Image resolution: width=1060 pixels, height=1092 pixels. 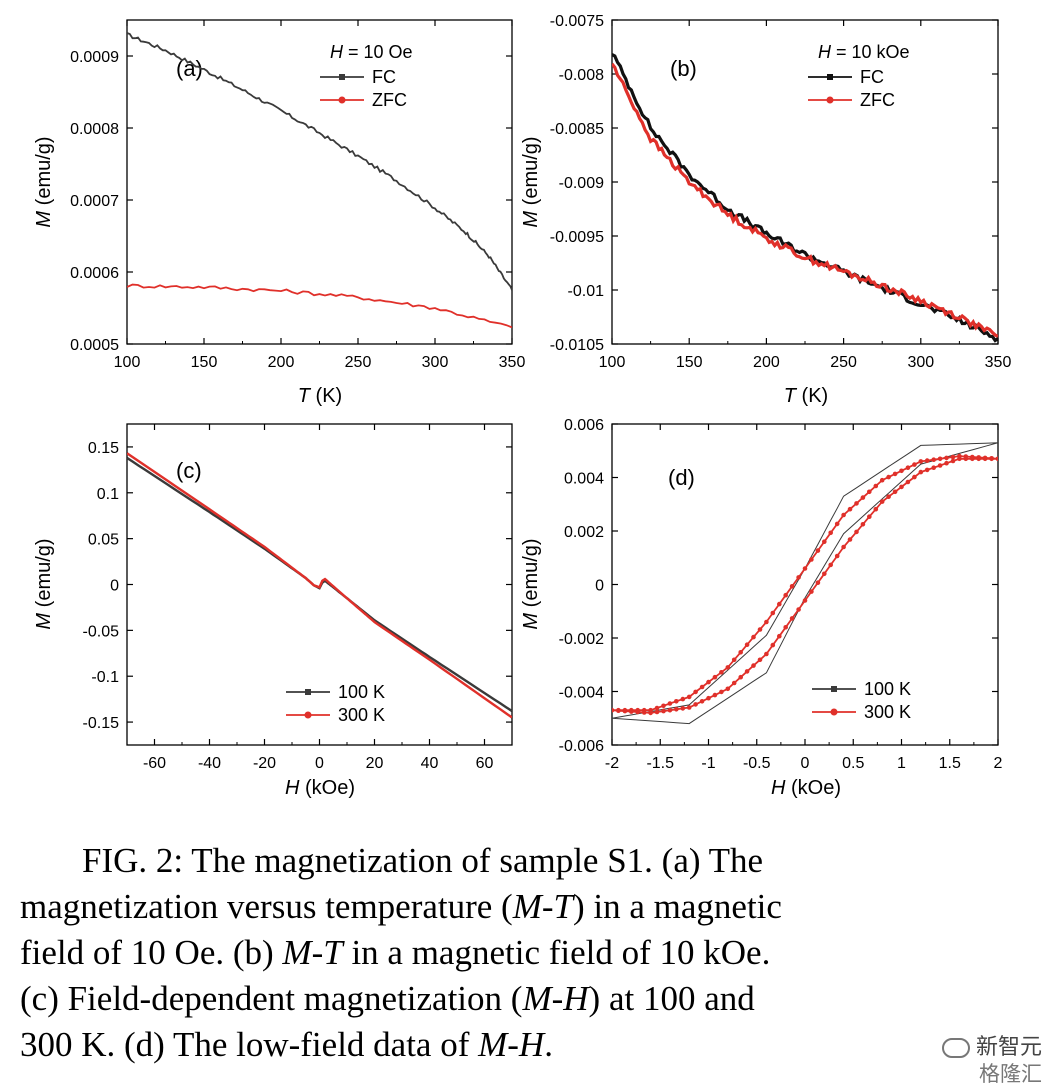 I want to click on legend-entry: FC, so click(x=872, y=77).